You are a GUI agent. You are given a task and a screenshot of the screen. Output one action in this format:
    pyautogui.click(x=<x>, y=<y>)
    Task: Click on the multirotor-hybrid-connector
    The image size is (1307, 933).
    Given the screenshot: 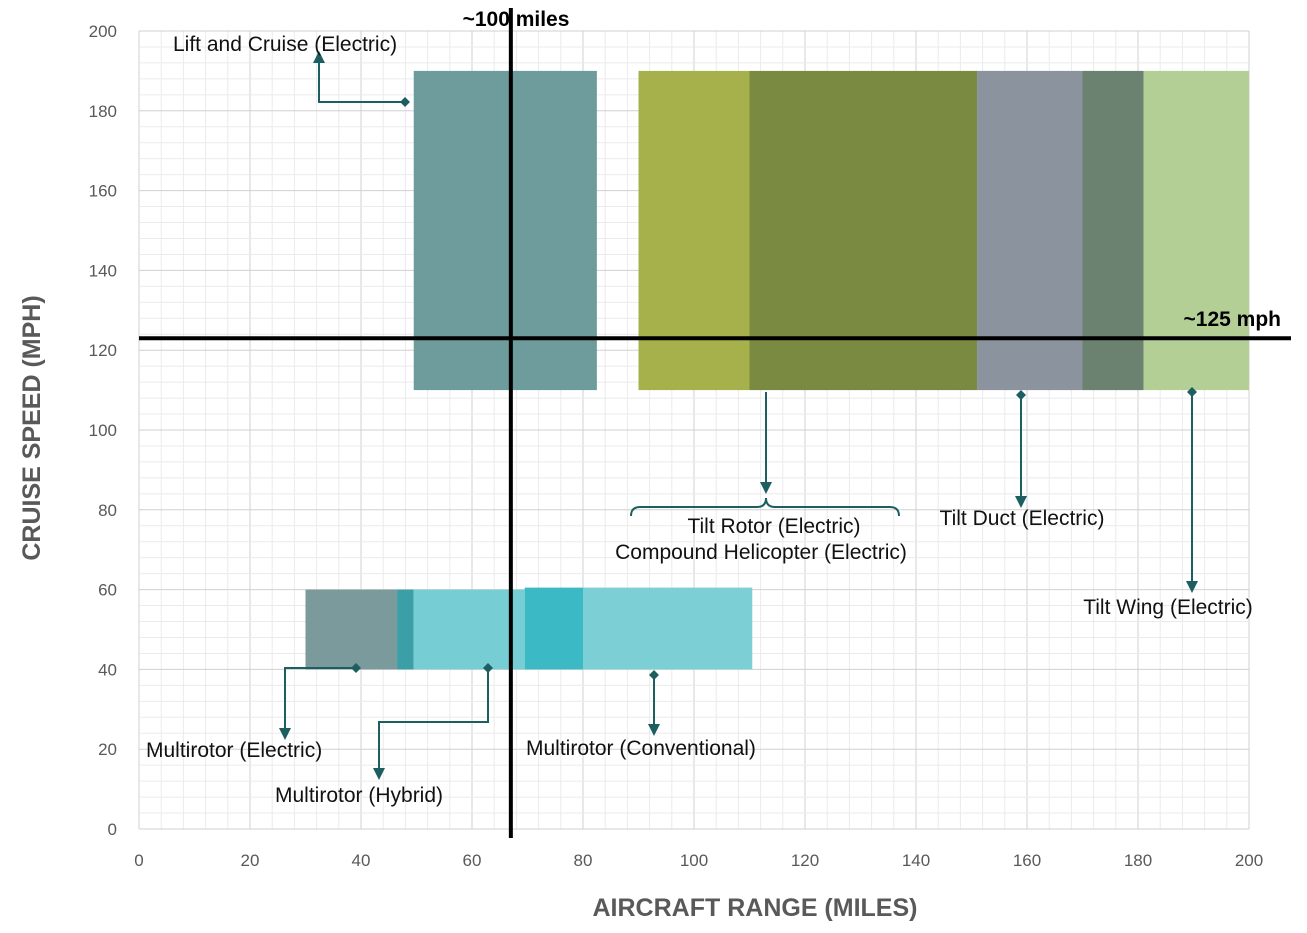 What is the action you would take?
    pyautogui.click(x=433, y=721)
    